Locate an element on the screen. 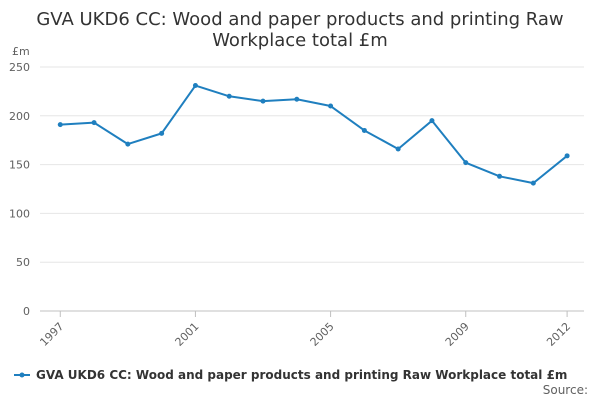 The image size is (600, 400). y-tick-label-250: 250 is located at coordinates (19, 67).